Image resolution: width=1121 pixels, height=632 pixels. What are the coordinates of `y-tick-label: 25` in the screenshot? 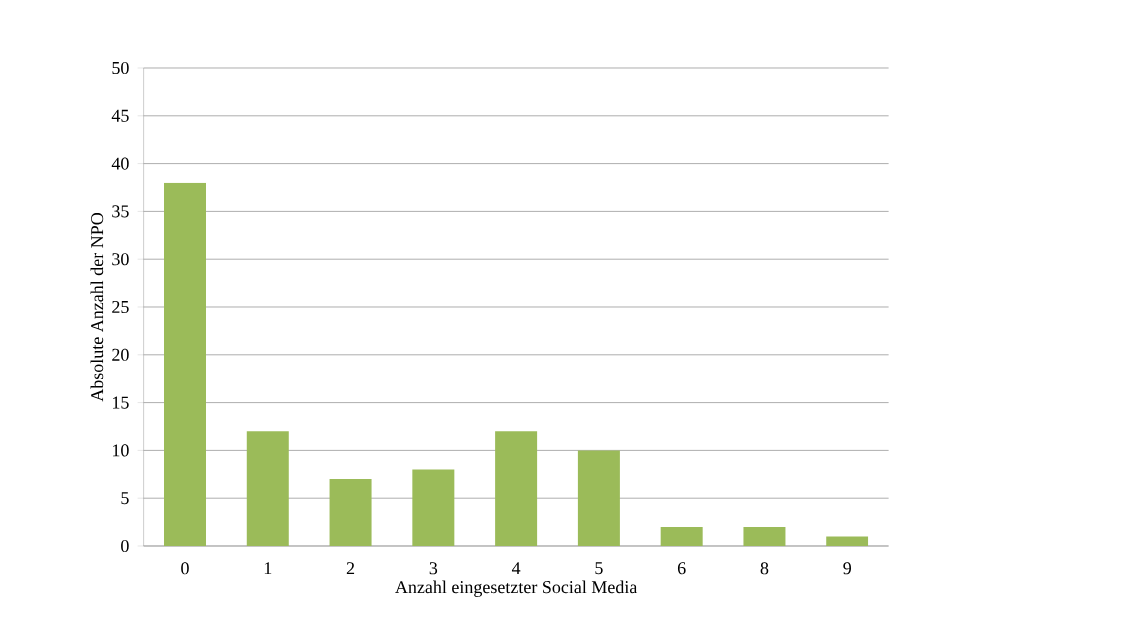 It's located at (120, 307).